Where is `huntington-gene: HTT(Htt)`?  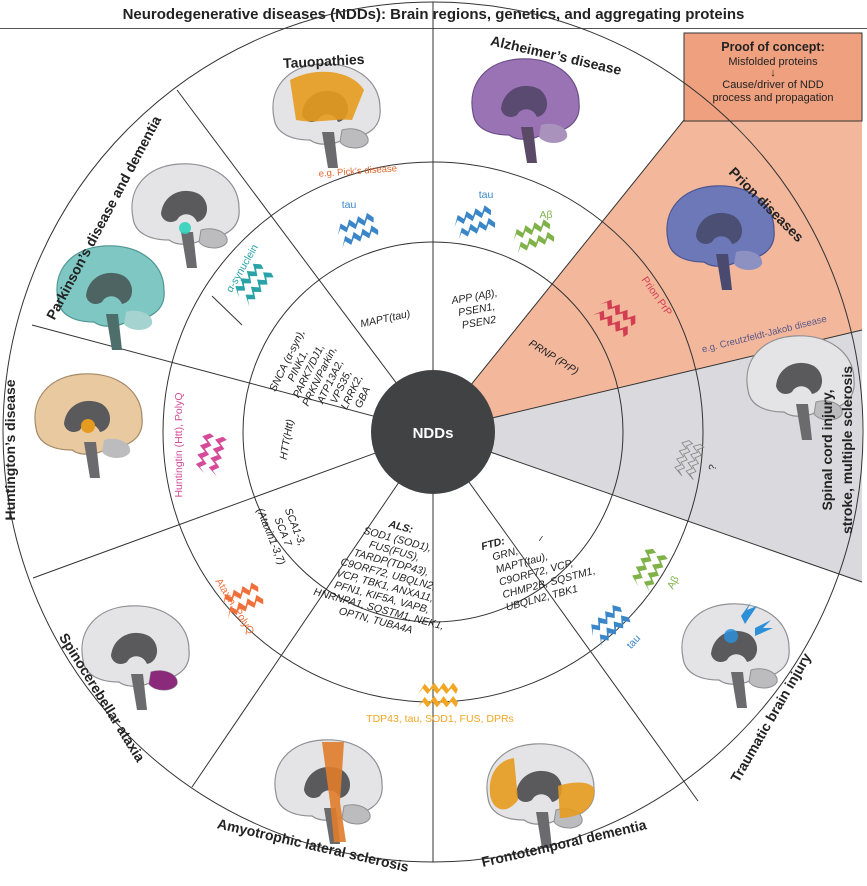
huntington-gene: HTT(Htt) is located at coordinates (287, 439).